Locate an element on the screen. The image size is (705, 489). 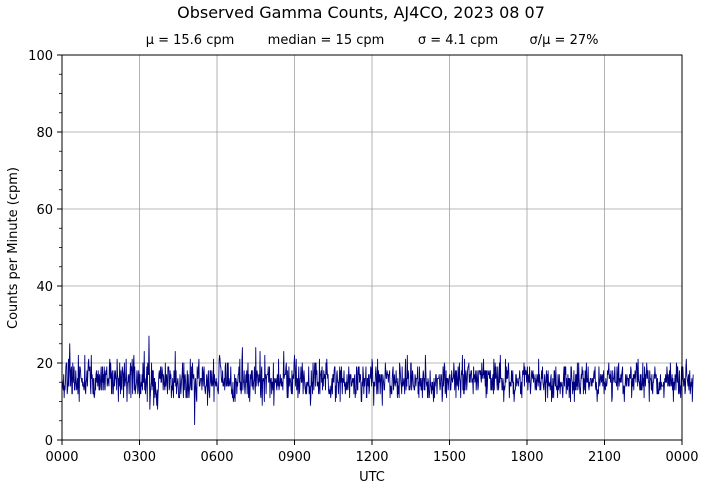
y-tick-label: 100 is located at coordinates (40, 56).